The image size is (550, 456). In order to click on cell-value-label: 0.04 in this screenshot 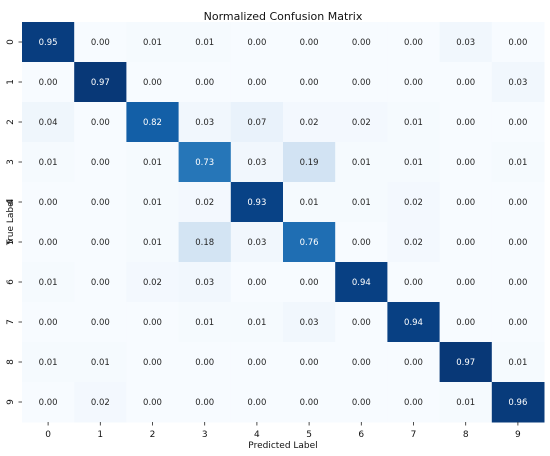, I will do `click(48, 123)`.